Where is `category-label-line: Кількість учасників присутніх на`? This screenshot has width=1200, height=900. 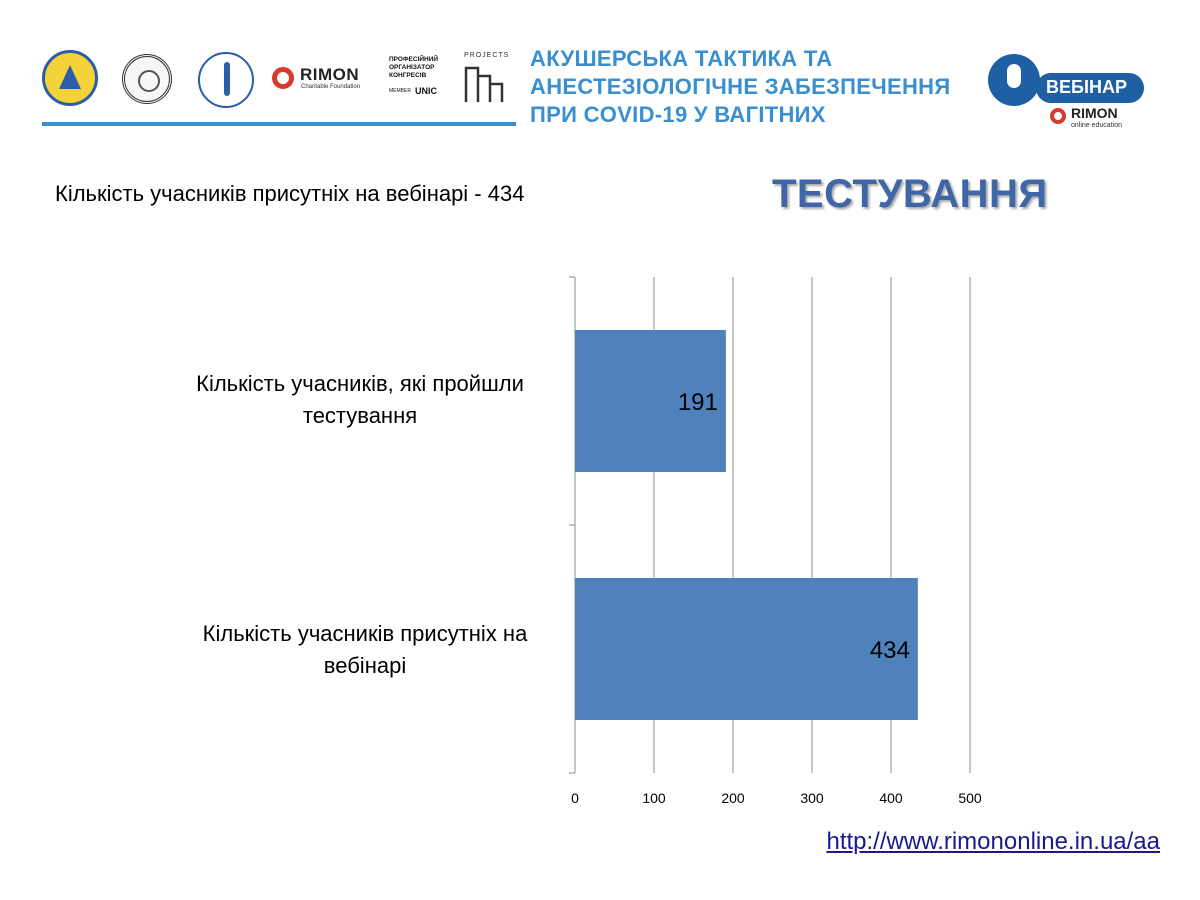 category-label-line: Кількість учасників присутніх на is located at coordinates (365, 633).